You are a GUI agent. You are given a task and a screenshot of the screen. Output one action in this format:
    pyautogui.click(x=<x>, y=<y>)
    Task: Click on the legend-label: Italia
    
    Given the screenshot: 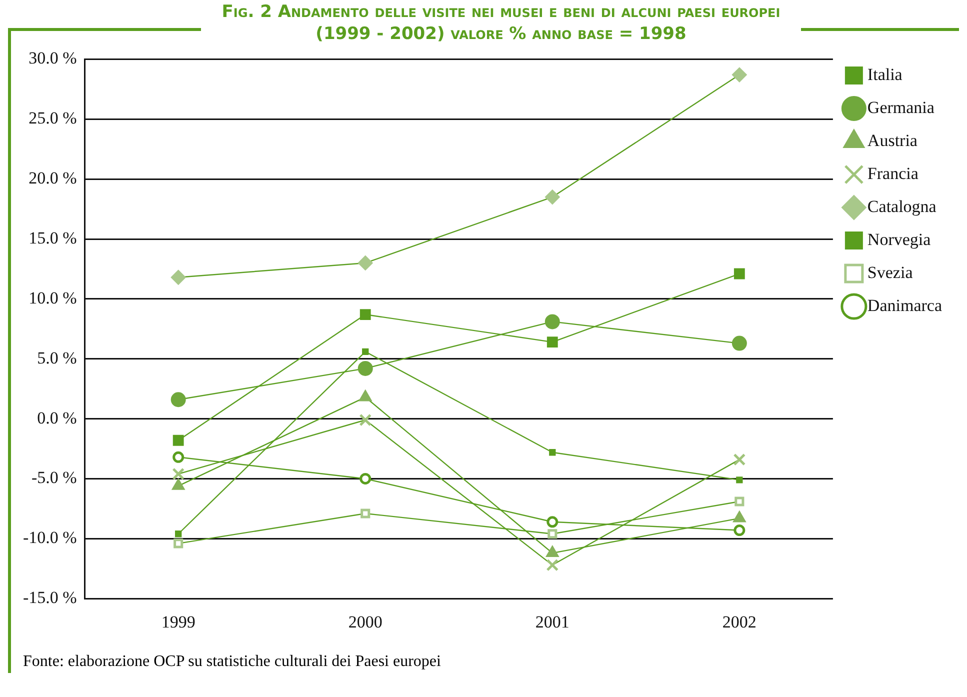 What is the action you would take?
    pyautogui.click(x=885, y=74)
    